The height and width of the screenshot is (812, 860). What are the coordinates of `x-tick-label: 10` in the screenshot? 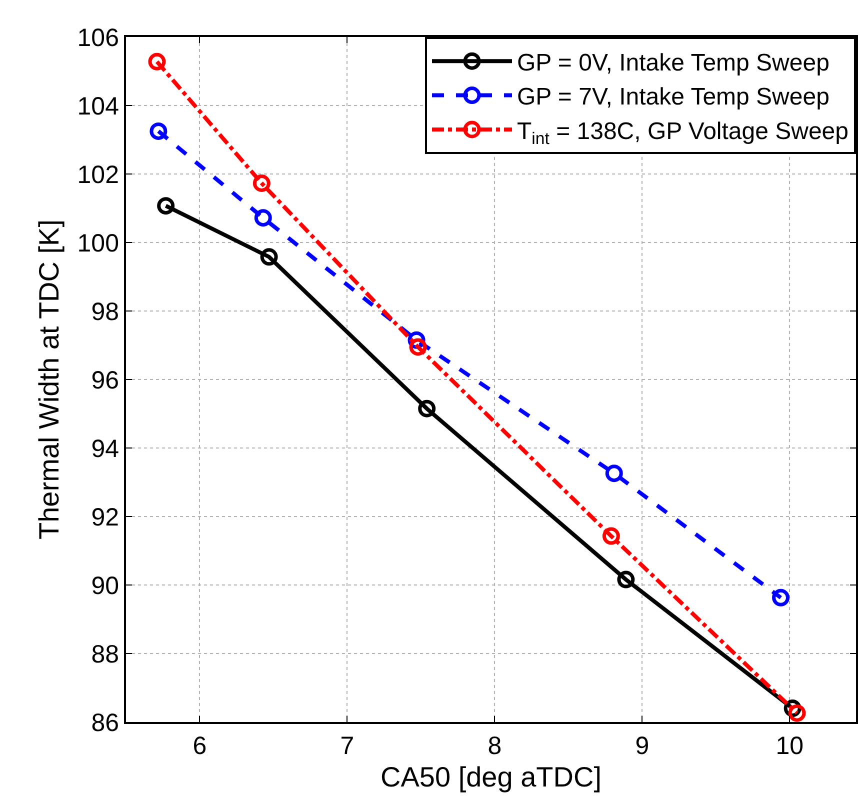 It's located at (790, 746).